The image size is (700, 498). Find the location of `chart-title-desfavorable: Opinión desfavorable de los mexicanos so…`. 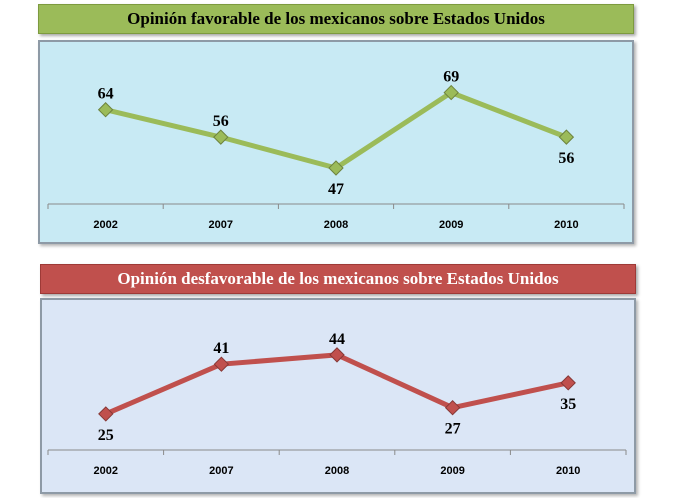

chart-title-desfavorable: Opinión desfavorable de los mexicanos so… is located at coordinates (338, 279).